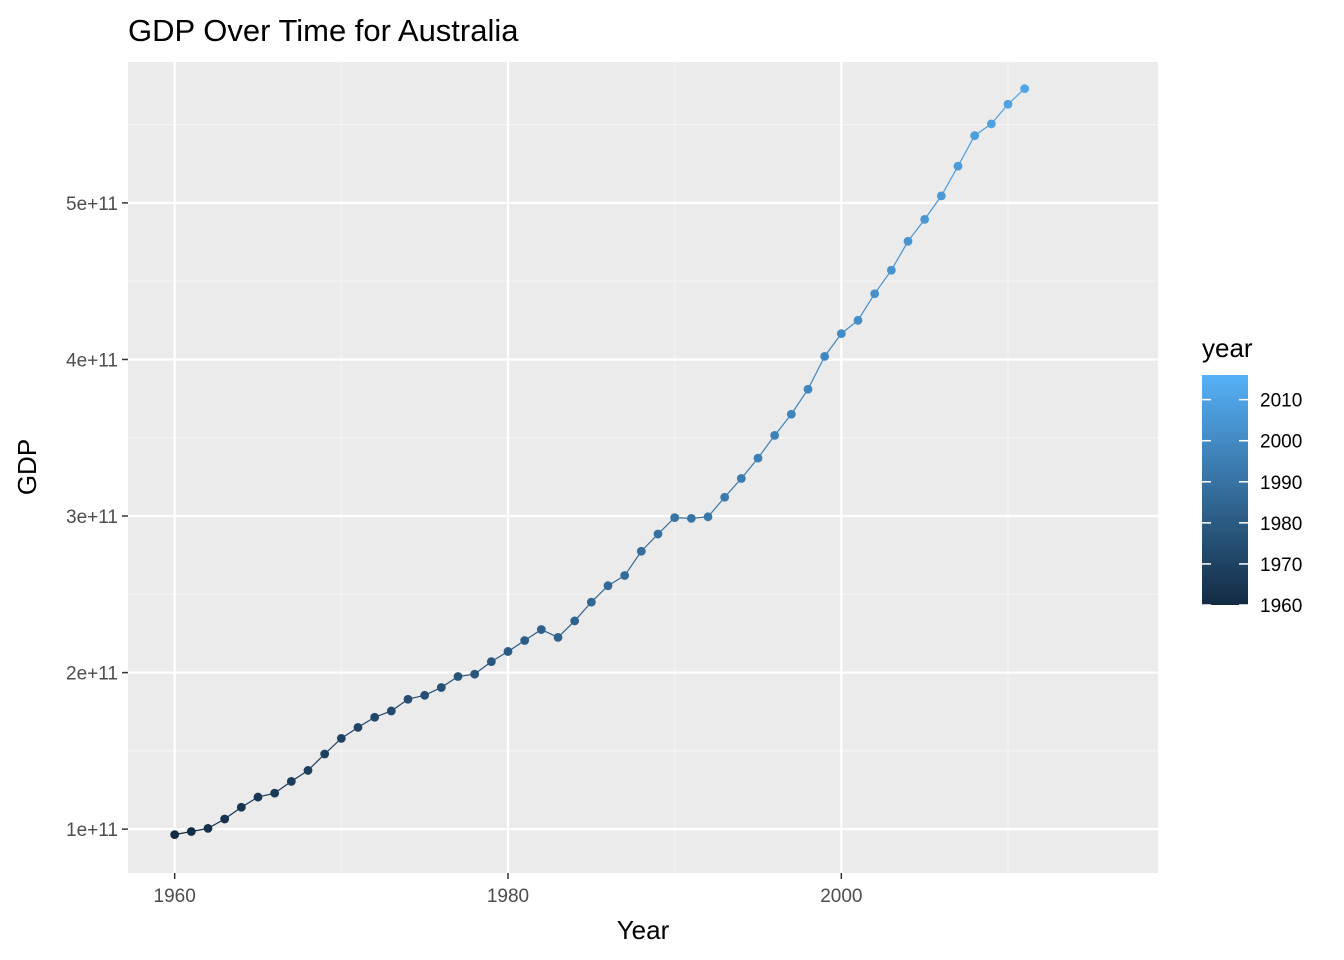 The image size is (1344, 960). What do you see at coordinates (1281, 442) in the screenshot?
I see `legend-tick-label: 2000` at bounding box center [1281, 442].